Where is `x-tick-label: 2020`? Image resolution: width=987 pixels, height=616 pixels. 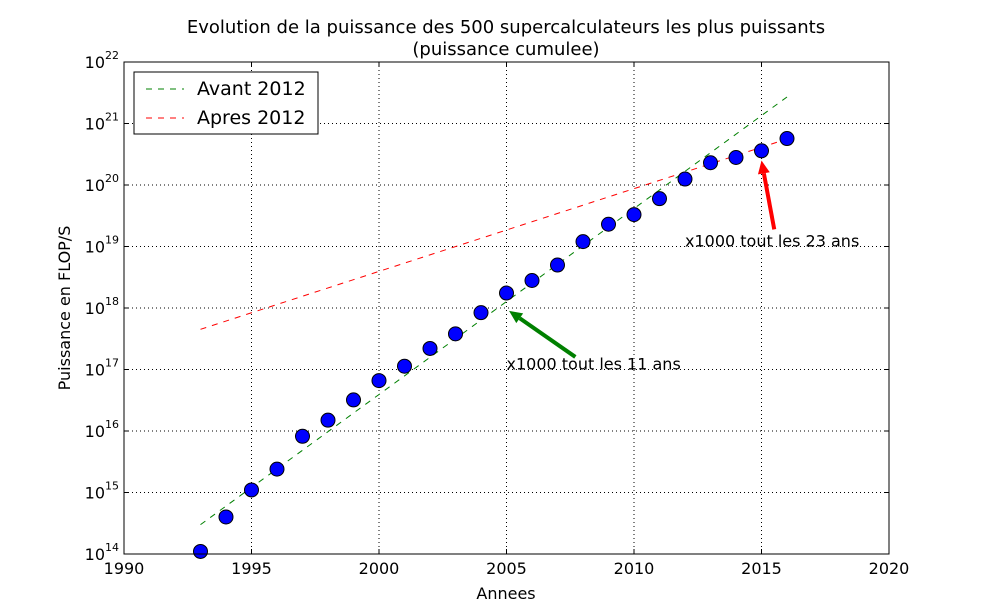
x-tick-label: 2020 is located at coordinates (889, 568).